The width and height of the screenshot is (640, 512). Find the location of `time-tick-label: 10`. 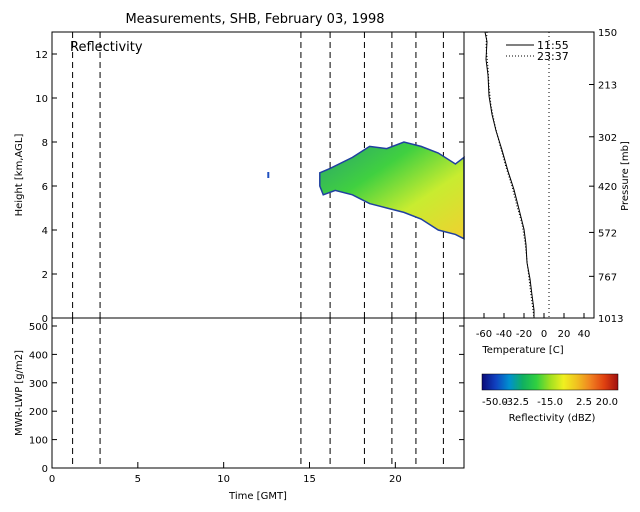

time-tick-label: 10 is located at coordinates (223, 479).